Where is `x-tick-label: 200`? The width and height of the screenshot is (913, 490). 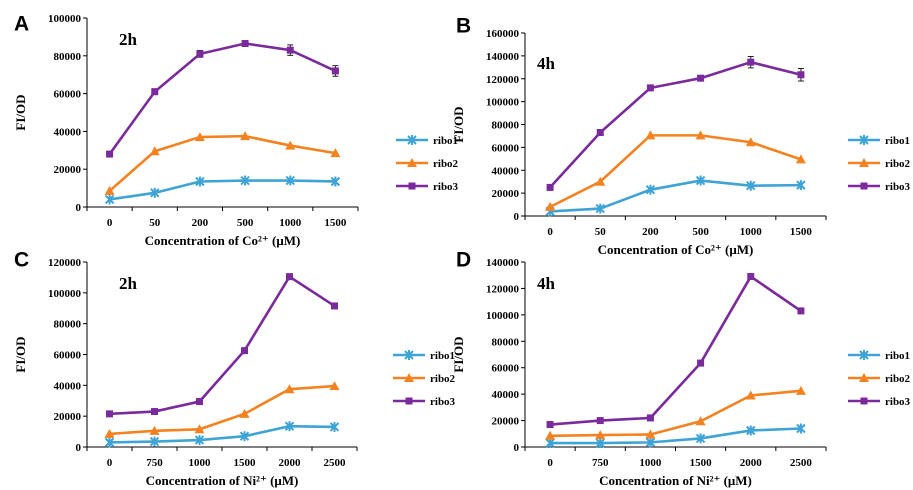
x-tick-label: 200 is located at coordinates (650, 232).